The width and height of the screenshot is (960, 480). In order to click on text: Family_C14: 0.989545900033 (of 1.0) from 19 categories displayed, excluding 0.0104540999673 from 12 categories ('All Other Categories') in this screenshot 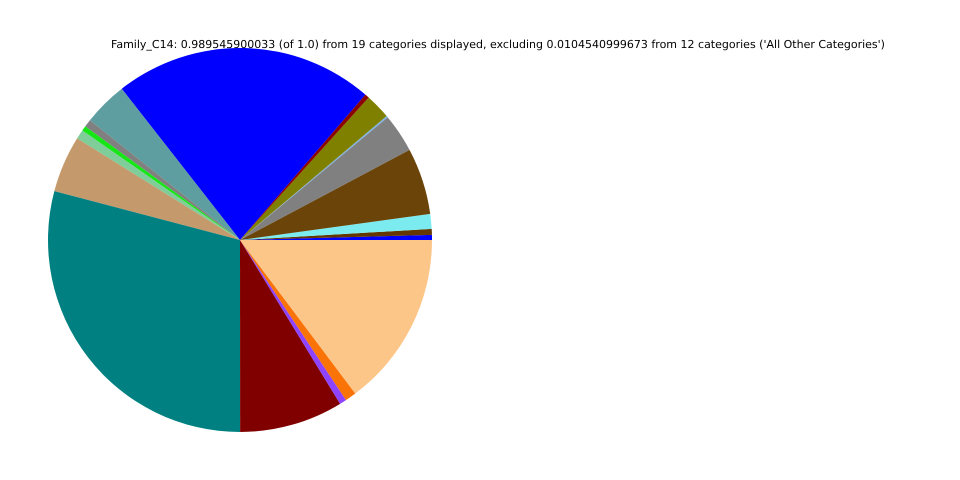, I will do `click(498, 44)`.